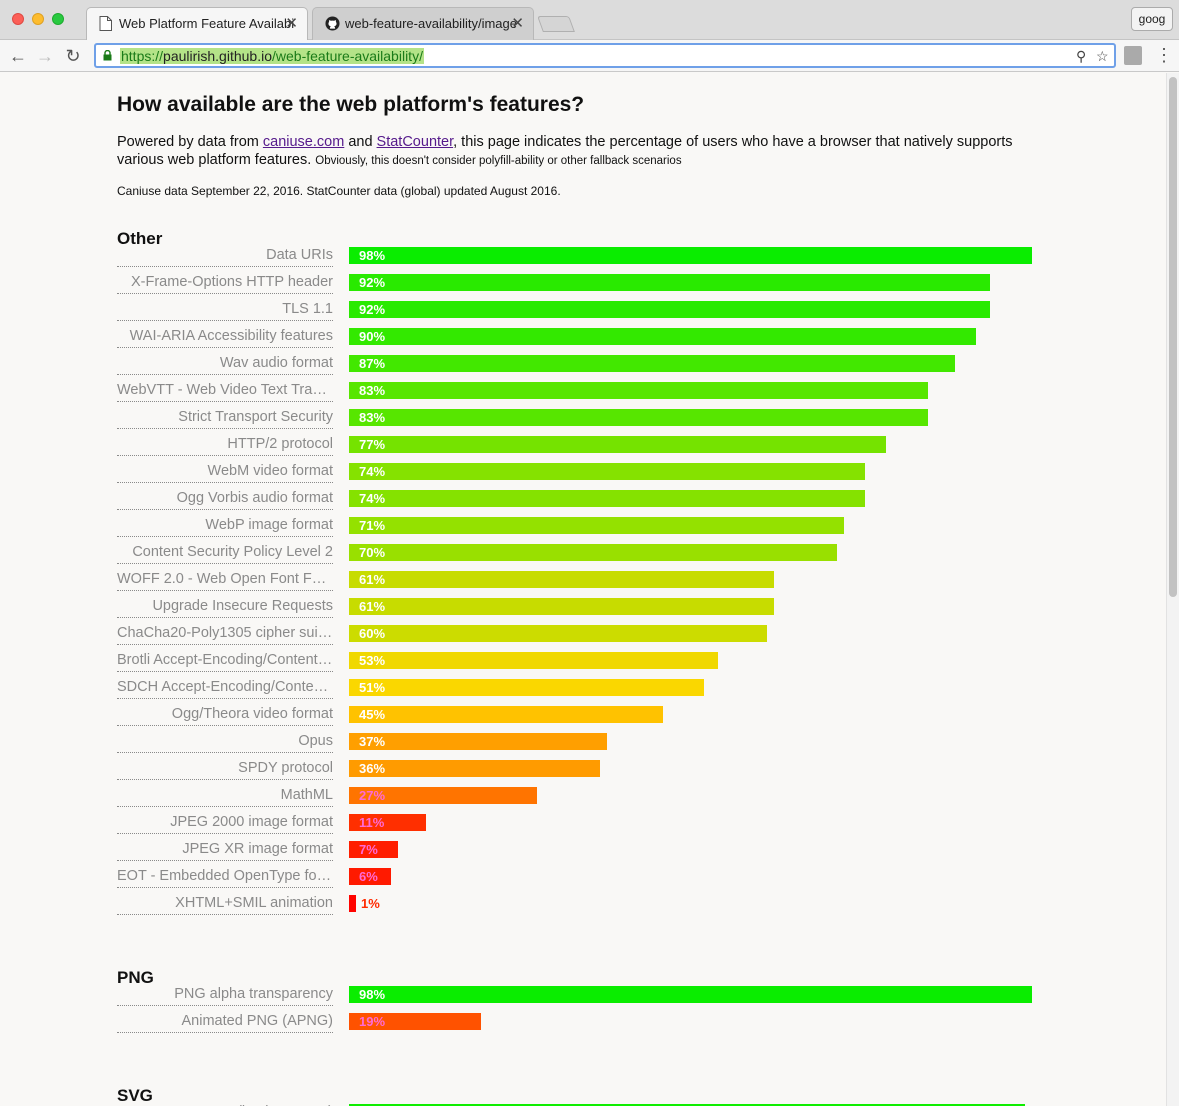 Image resolution: width=1179 pixels, height=1106 pixels. What do you see at coordinates (225, 554) in the screenshot?
I see `feature-label: Content Security Policy Level 2` at bounding box center [225, 554].